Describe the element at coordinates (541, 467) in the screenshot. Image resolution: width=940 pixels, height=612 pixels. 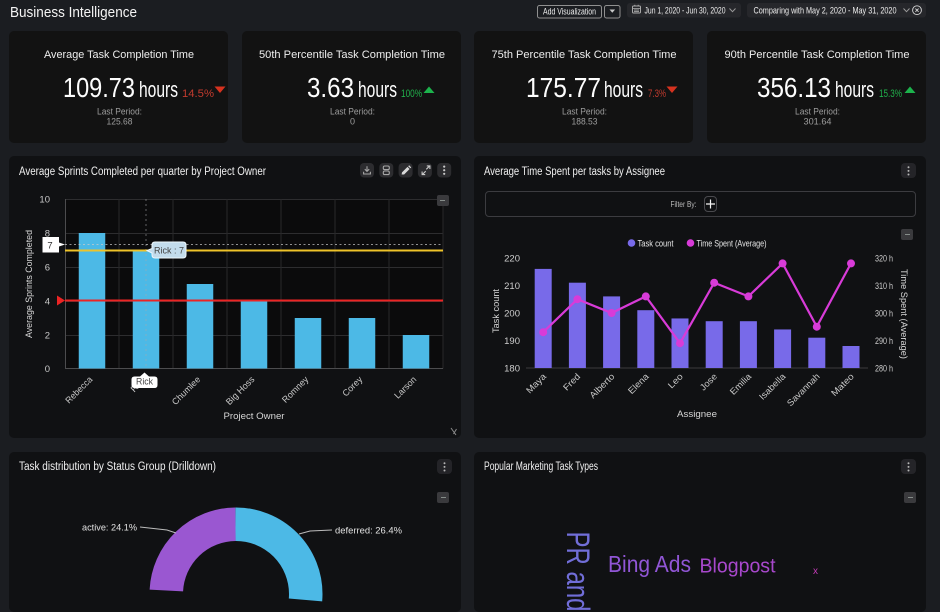
I see `svg-text: Popular Marketing Task Types` at that location.